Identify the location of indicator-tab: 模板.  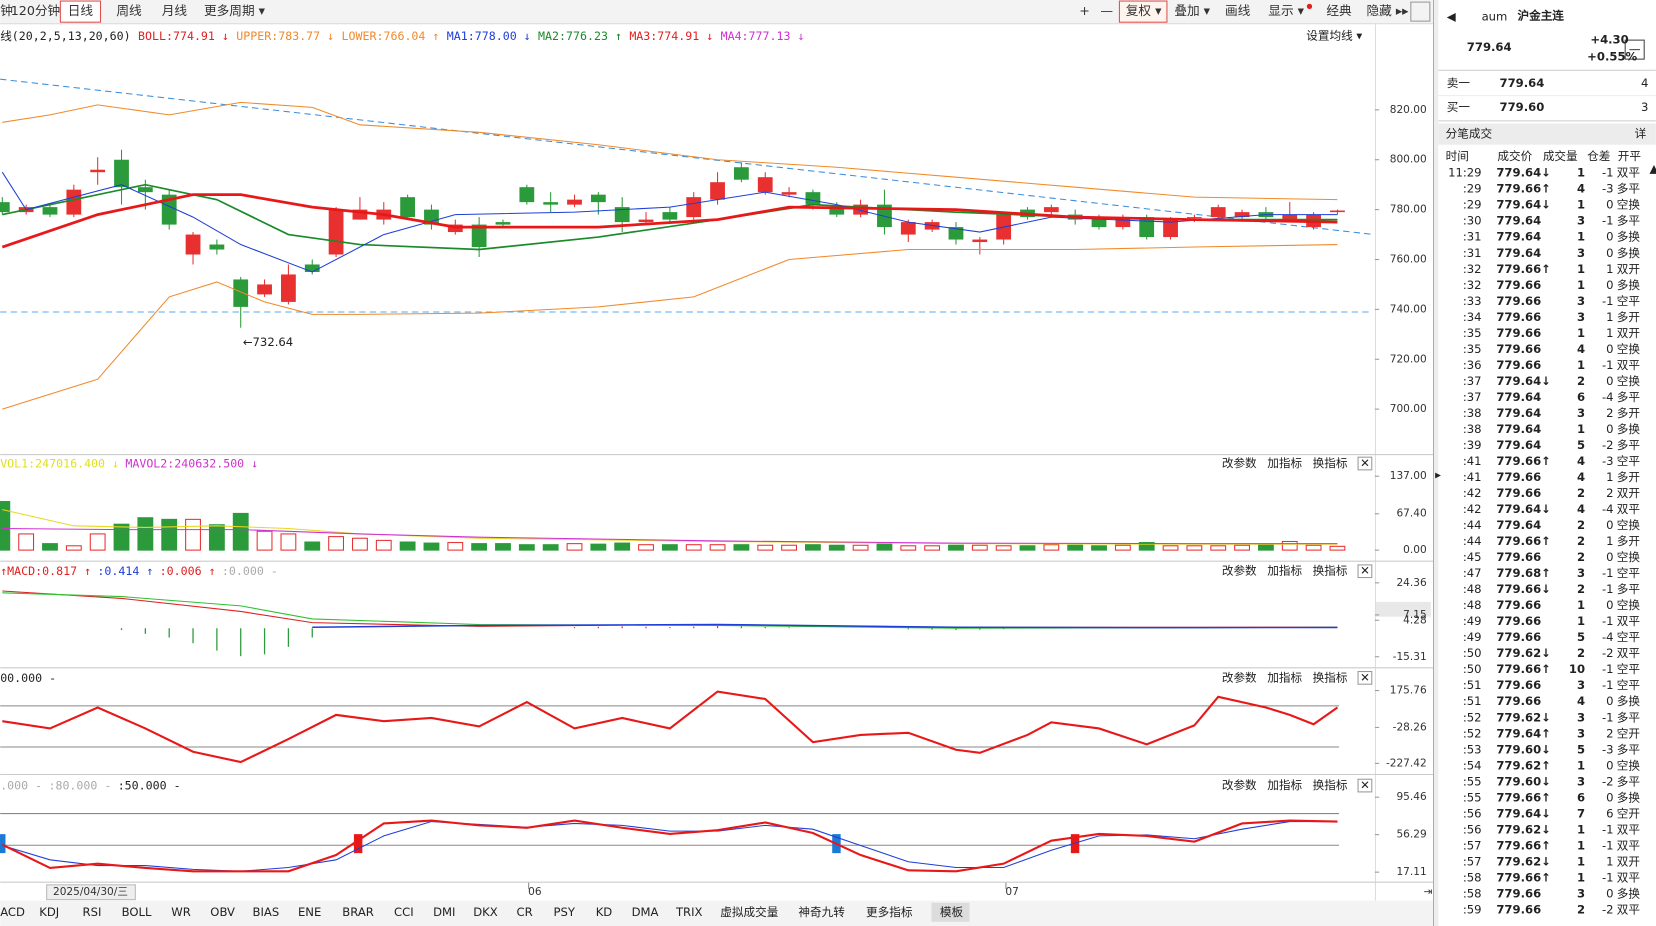
(952, 912).